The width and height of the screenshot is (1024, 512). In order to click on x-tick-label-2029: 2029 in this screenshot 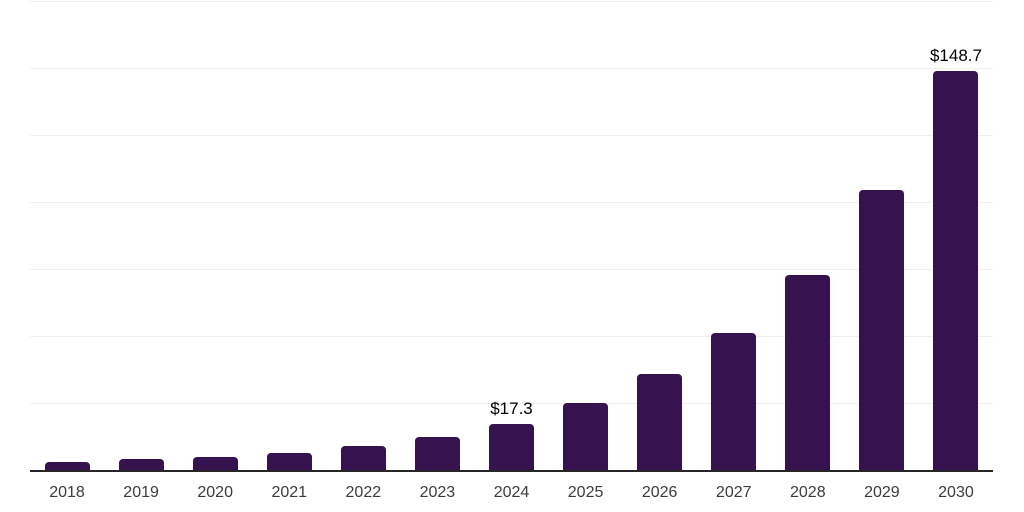, I will do `click(882, 492)`.